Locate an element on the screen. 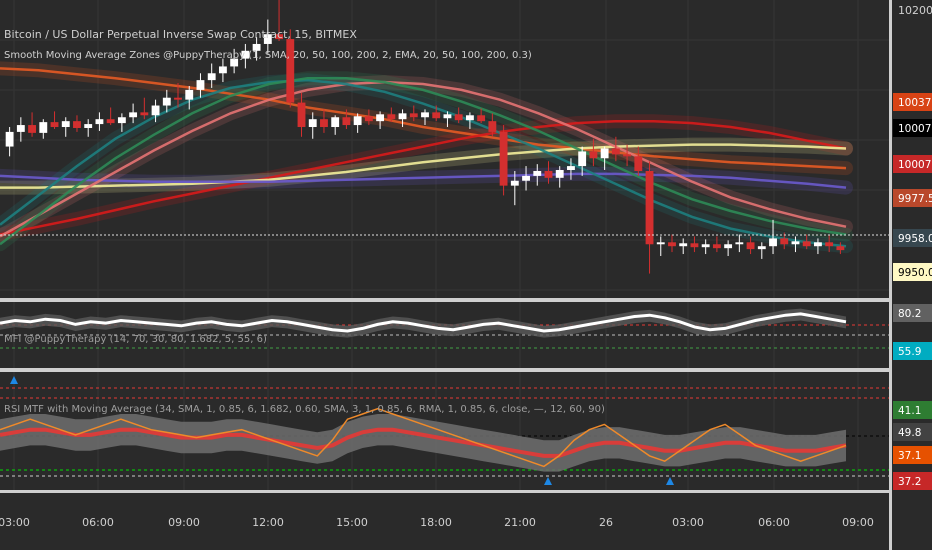  rsi-badge: 37.1 is located at coordinates (909, 456).